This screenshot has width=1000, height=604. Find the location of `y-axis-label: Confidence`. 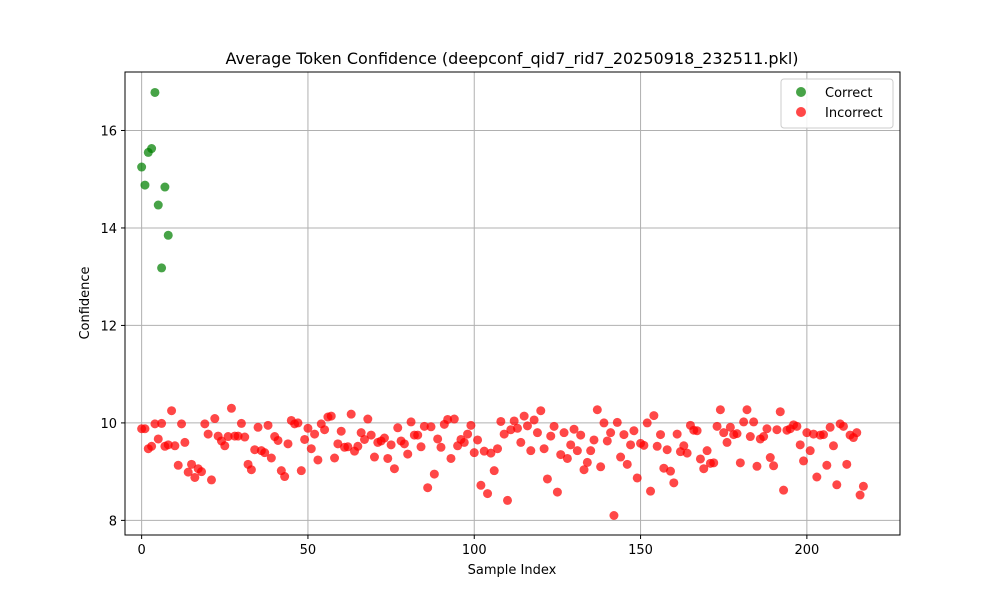

y-axis-label: Confidence is located at coordinates (85, 302).